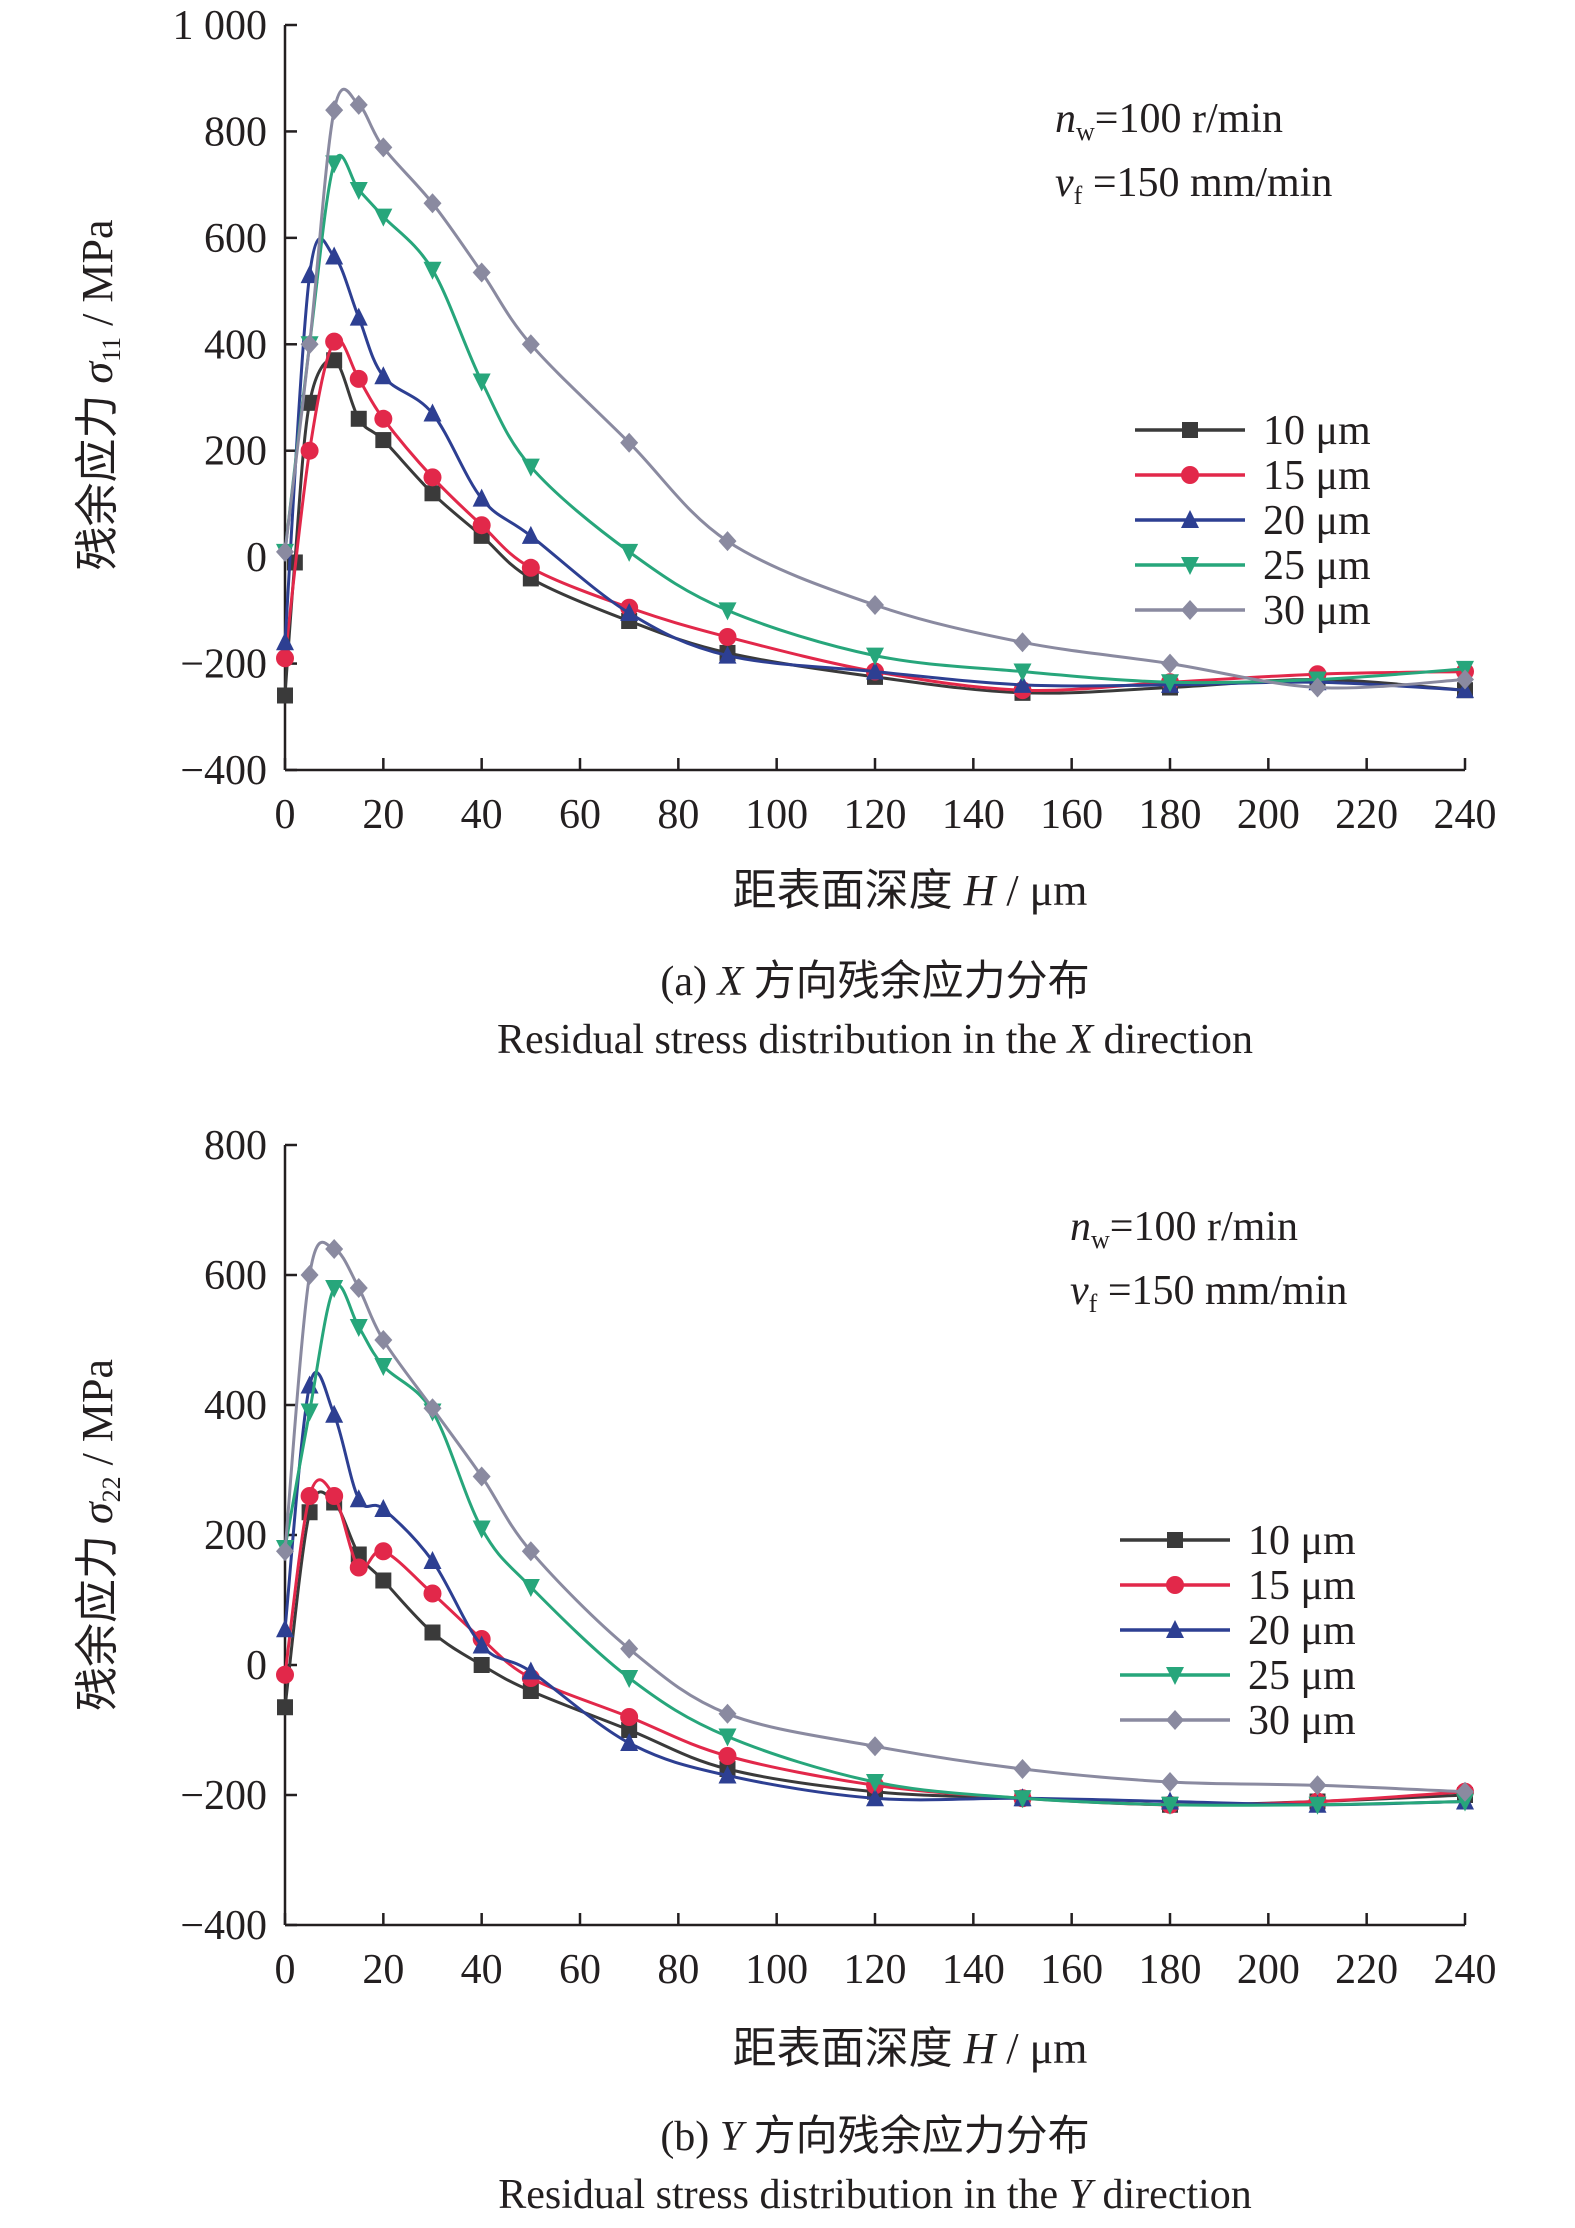 This screenshot has width=1575, height=2228. I want to click on x-tick-label: 200, so click(1268, 815).